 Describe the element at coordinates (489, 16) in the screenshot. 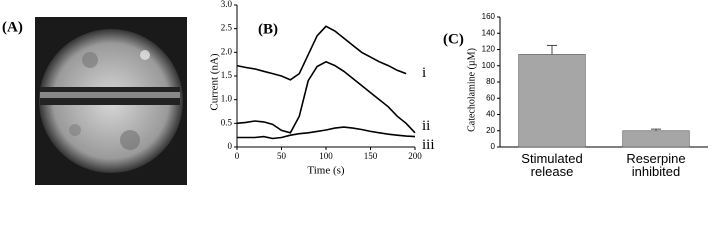

I see `y-tick-label: 160` at that location.